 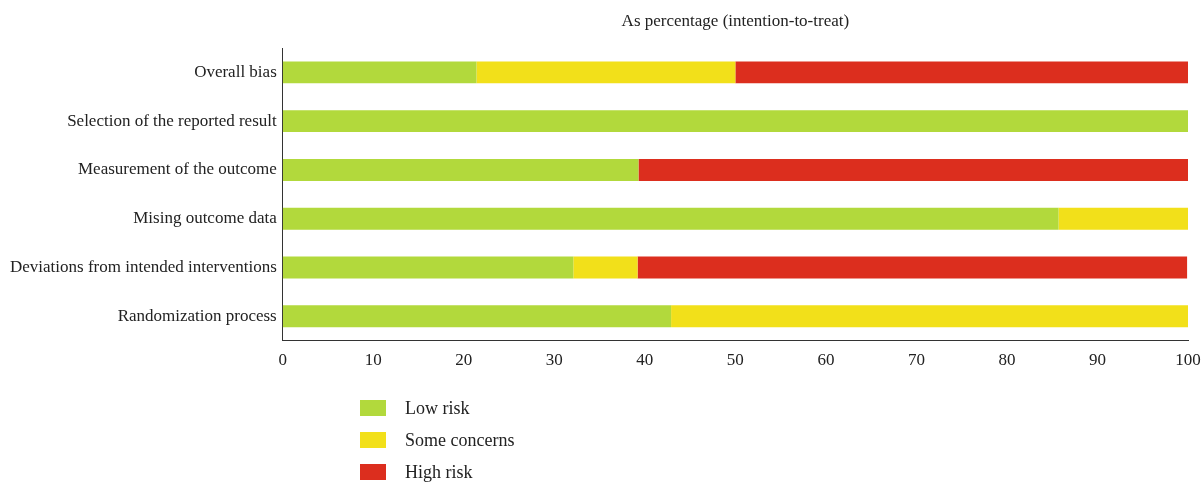 What do you see at coordinates (177, 169) in the screenshot?
I see `y-tick-label: Measurement of the outcome` at bounding box center [177, 169].